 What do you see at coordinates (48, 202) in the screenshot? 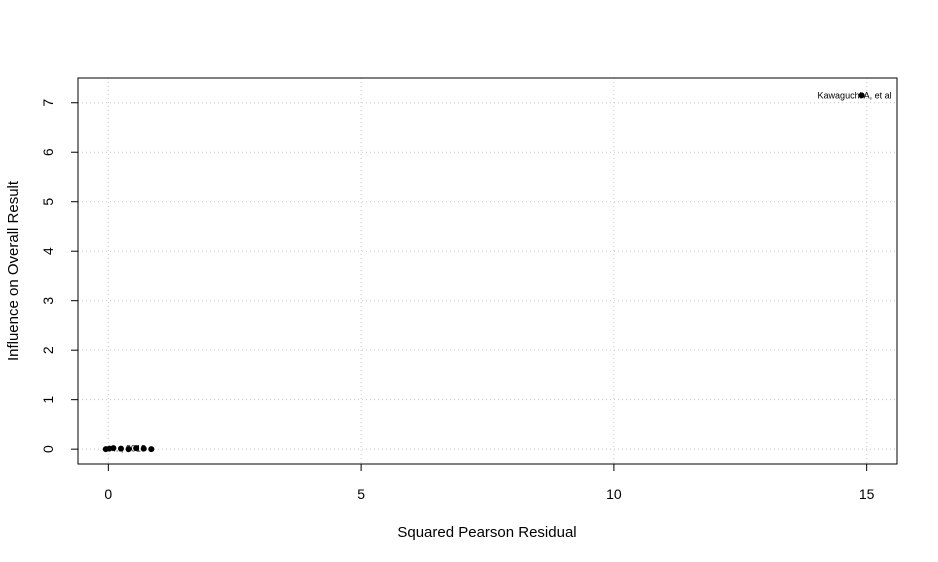
I see `y-tick-label: 5` at bounding box center [48, 202].